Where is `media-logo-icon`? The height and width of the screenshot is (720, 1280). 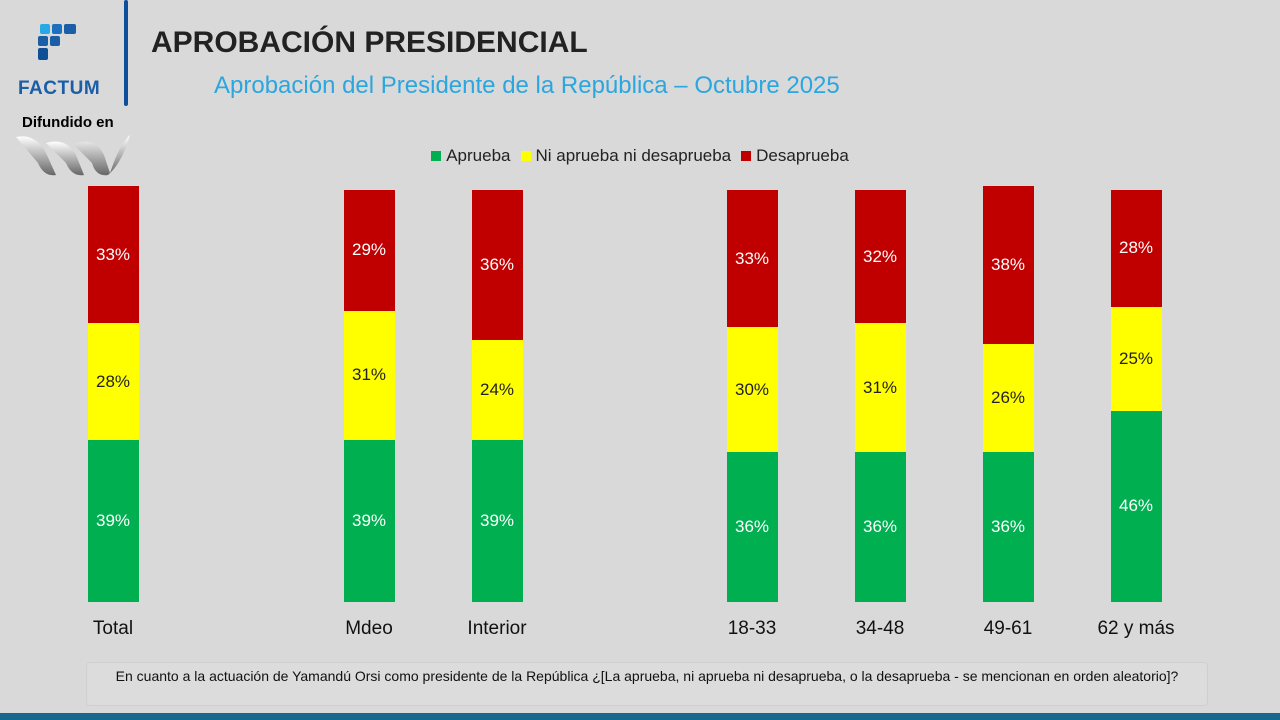 media-logo-icon is located at coordinates (73, 155).